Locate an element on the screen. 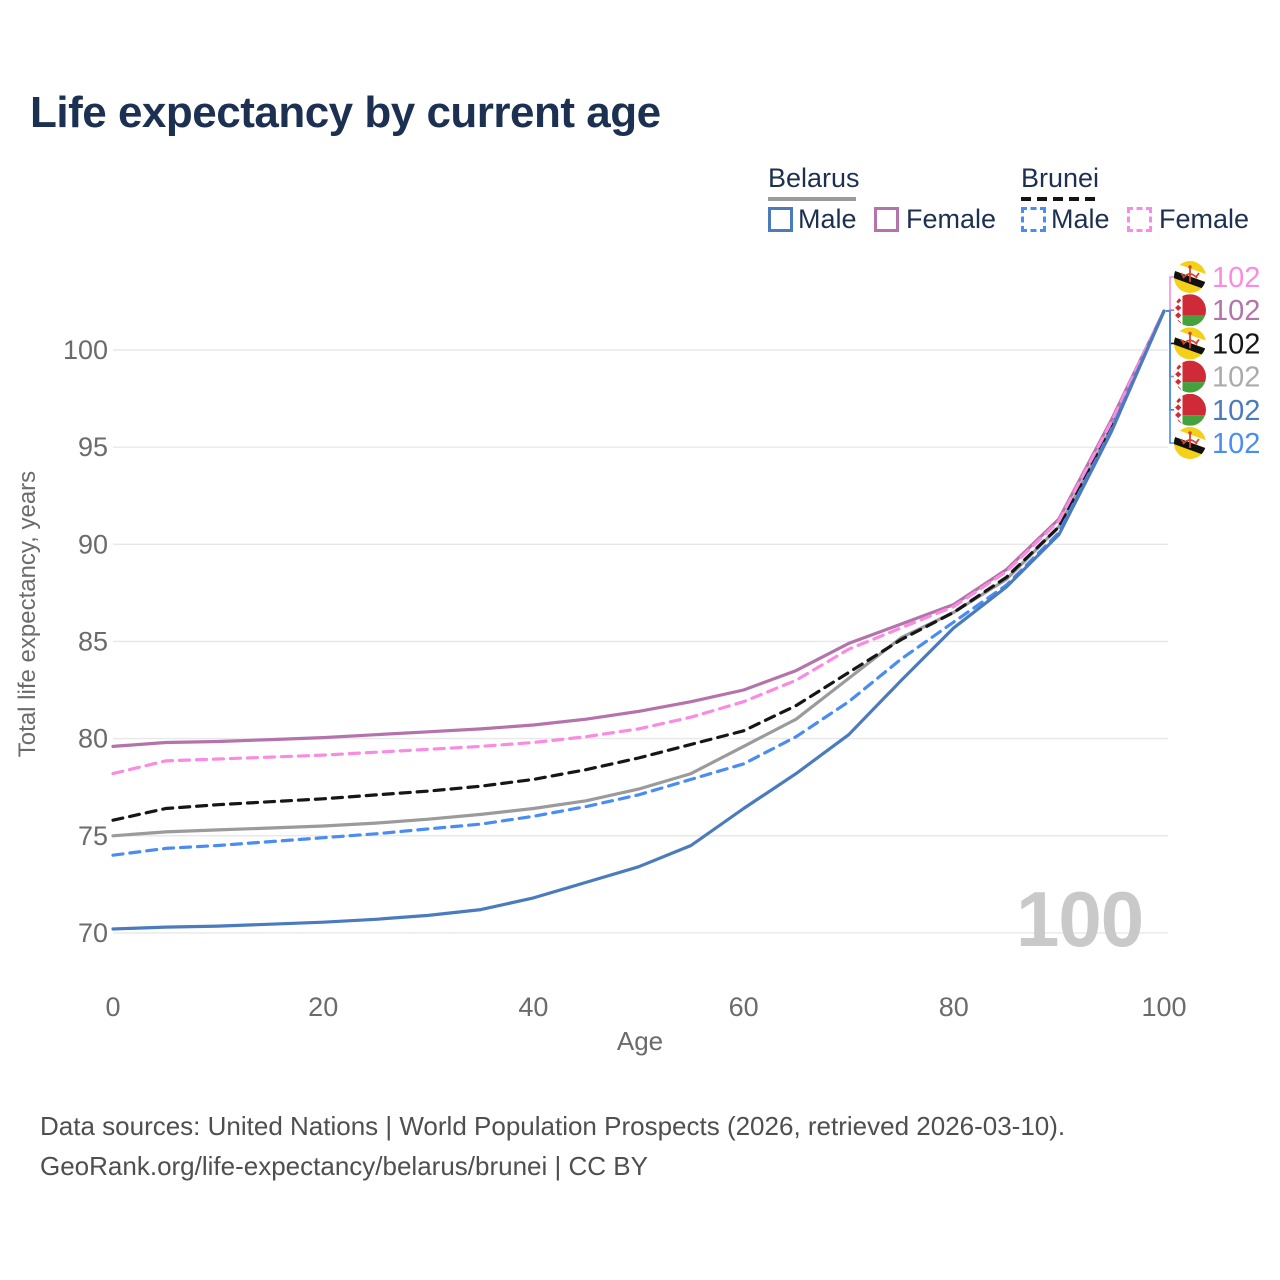 Image resolution: width=1280 pixels, height=1280 pixels. y-tick-label: 85 is located at coordinates (93, 641).